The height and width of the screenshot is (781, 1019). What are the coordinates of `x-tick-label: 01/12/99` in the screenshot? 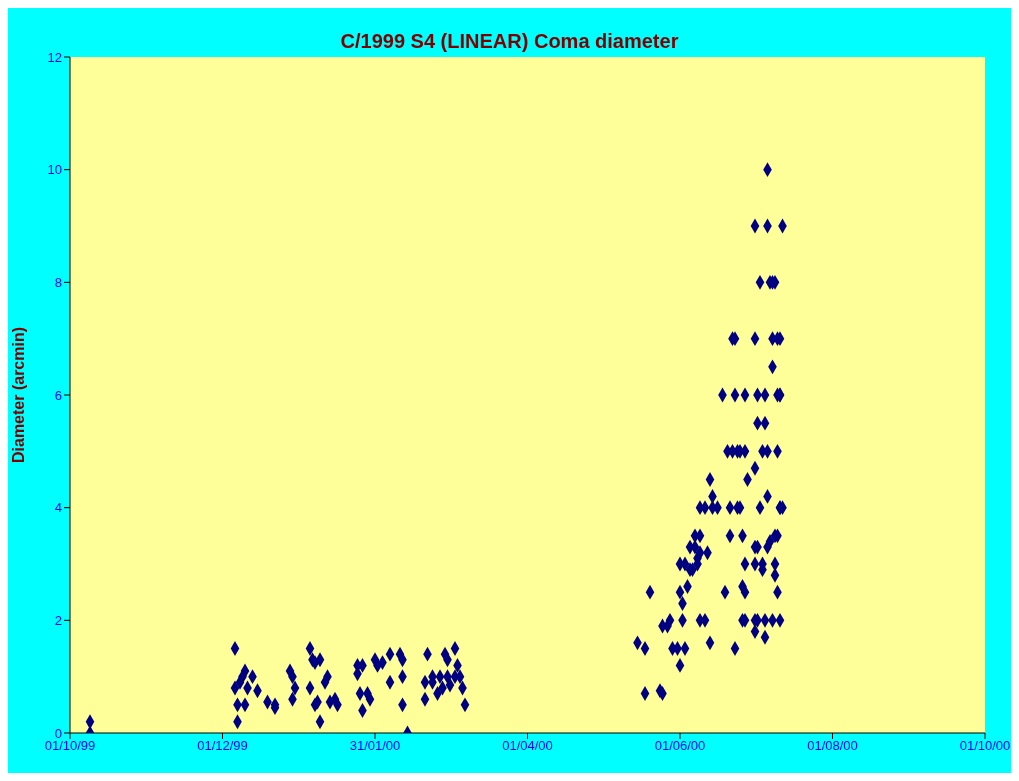 It's located at (222, 746).